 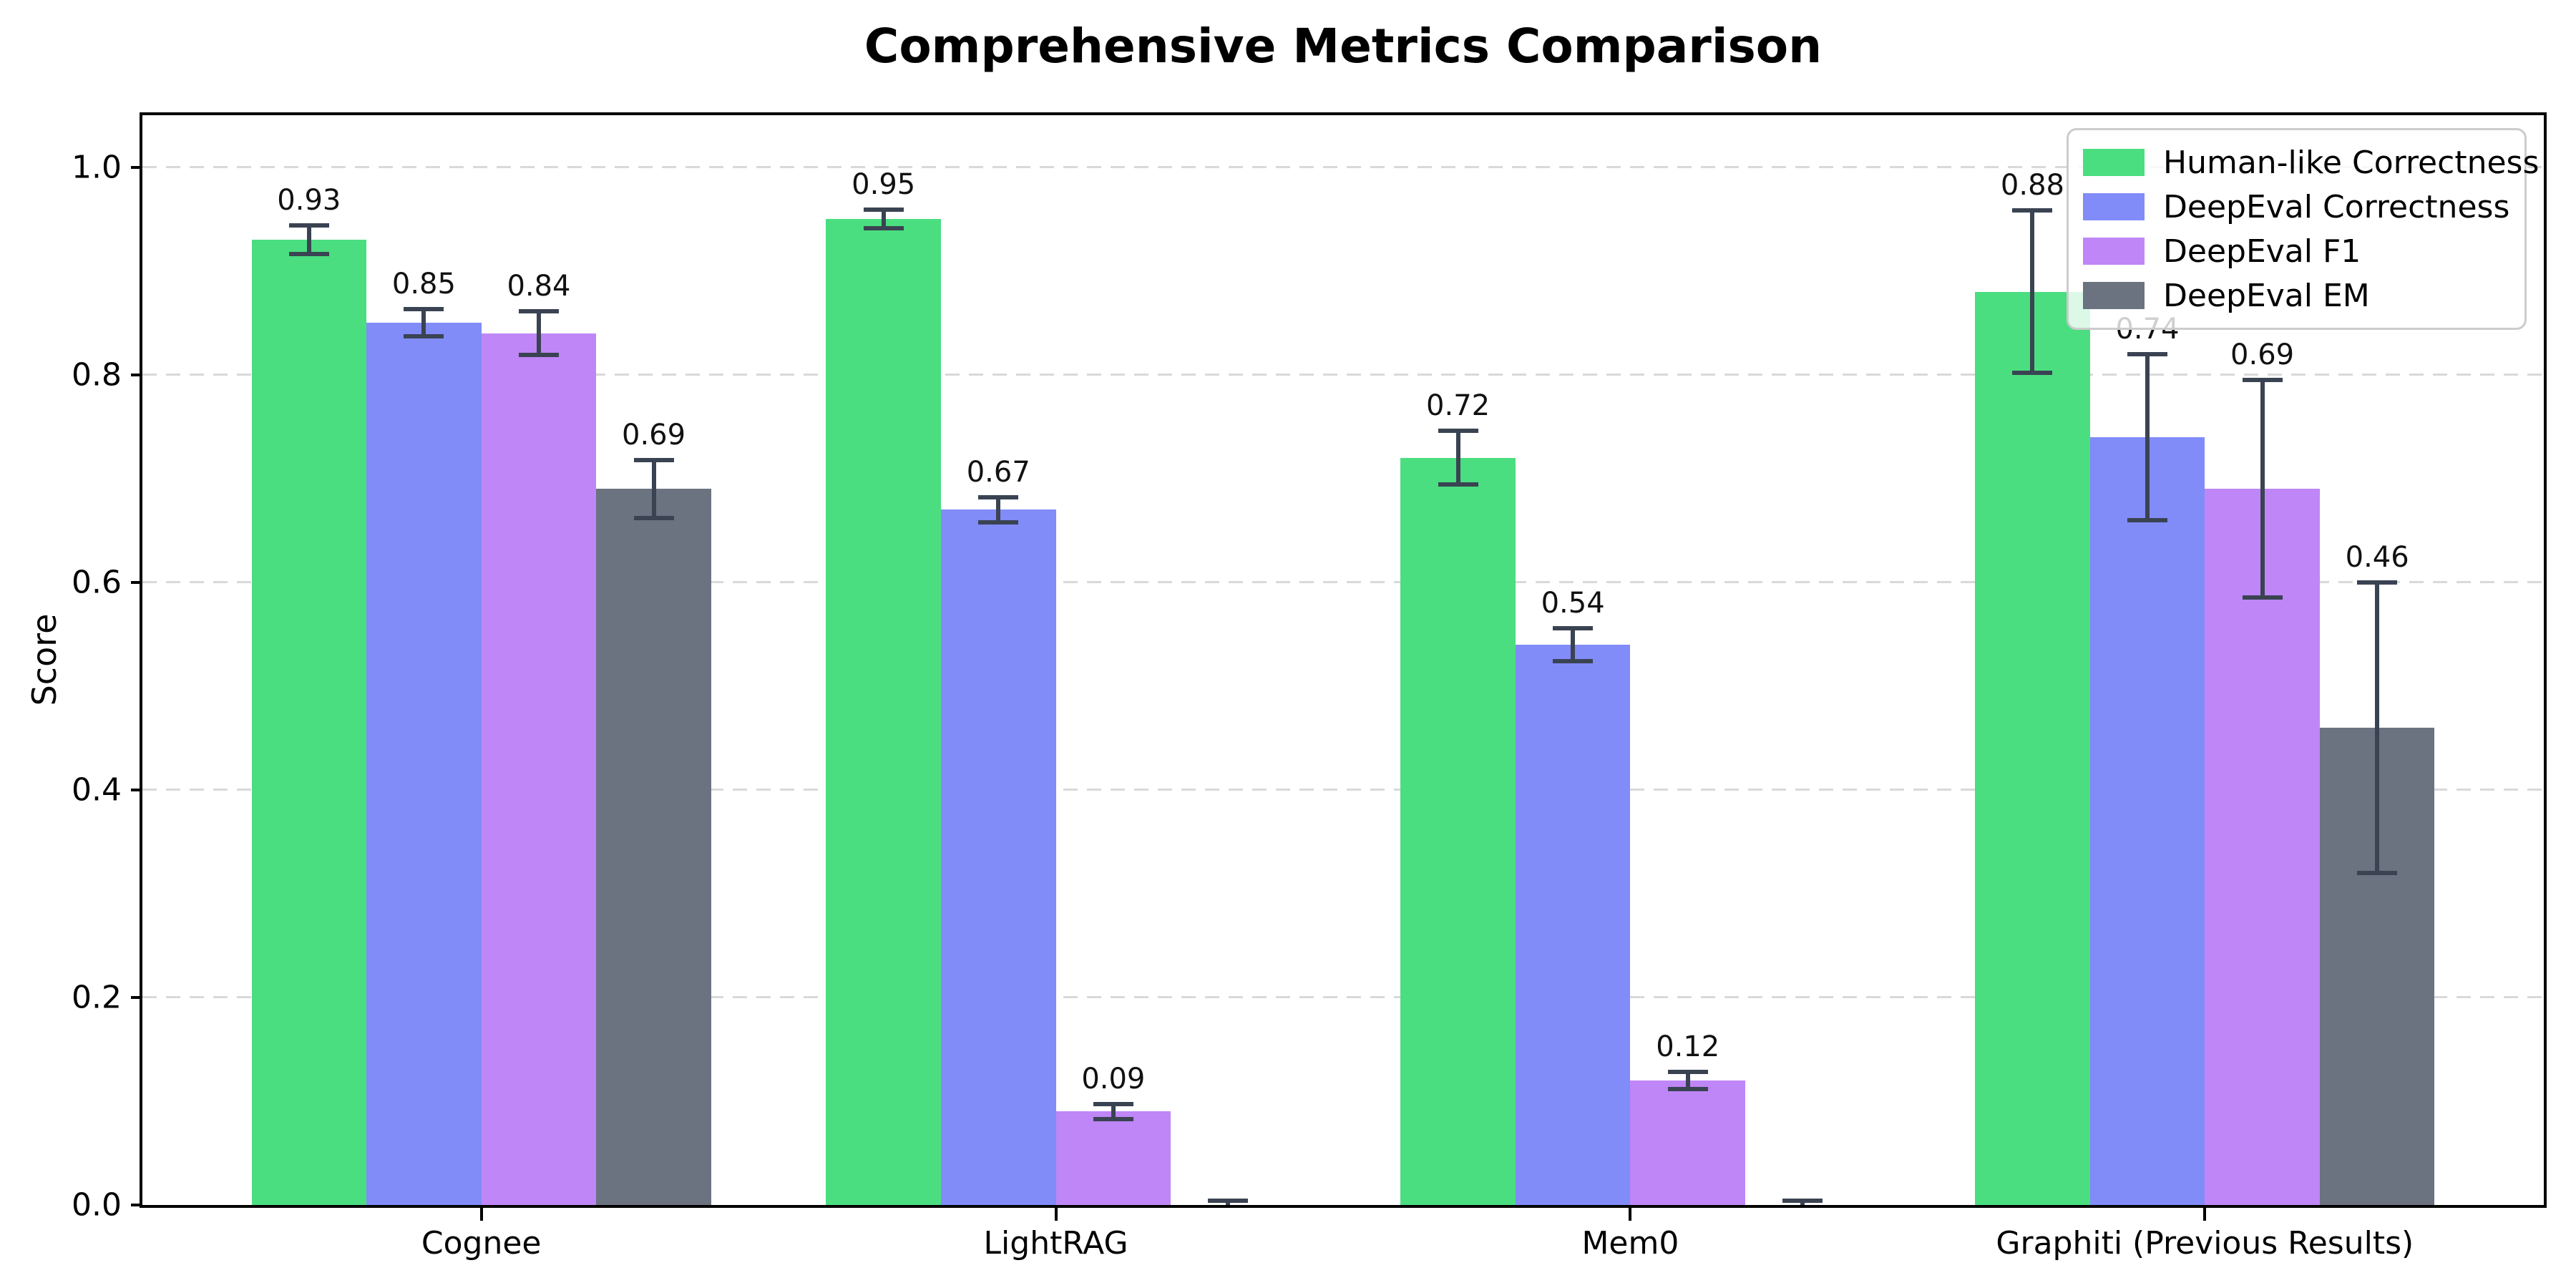 What do you see at coordinates (2266, 295) in the screenshot?
I see `legend-item-label: DeepEval EM` at bounding box center [2266, 295].